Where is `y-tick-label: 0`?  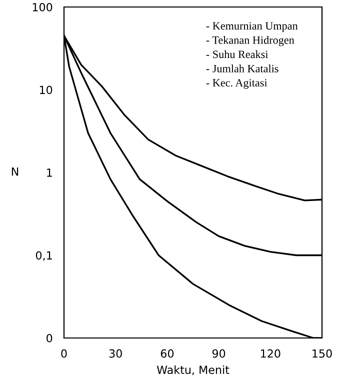 y-tick-label: 0 is located at coordinates (49, 338).